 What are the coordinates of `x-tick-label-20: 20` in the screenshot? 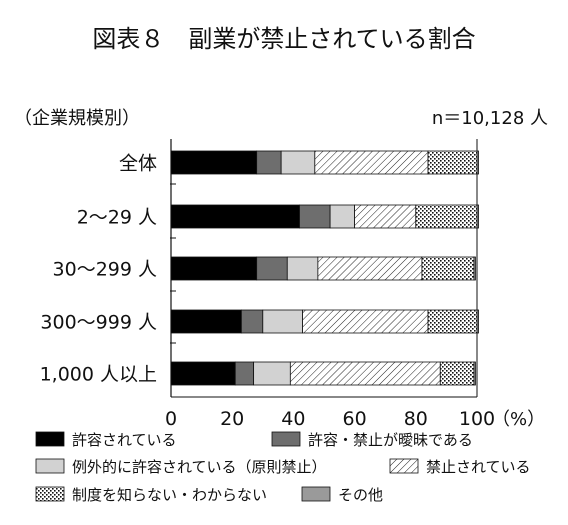 It's located at (232, 419).